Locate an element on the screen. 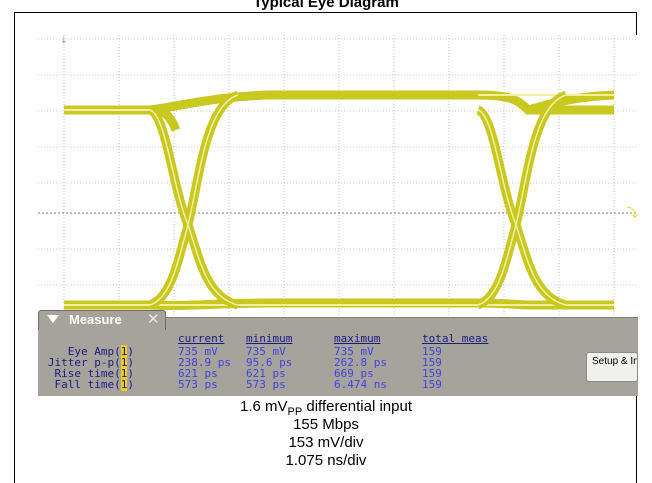 The width and height of the screenshot is (652, 483). value-minimum: 95.6 ps is located at coordinates (269, 362).